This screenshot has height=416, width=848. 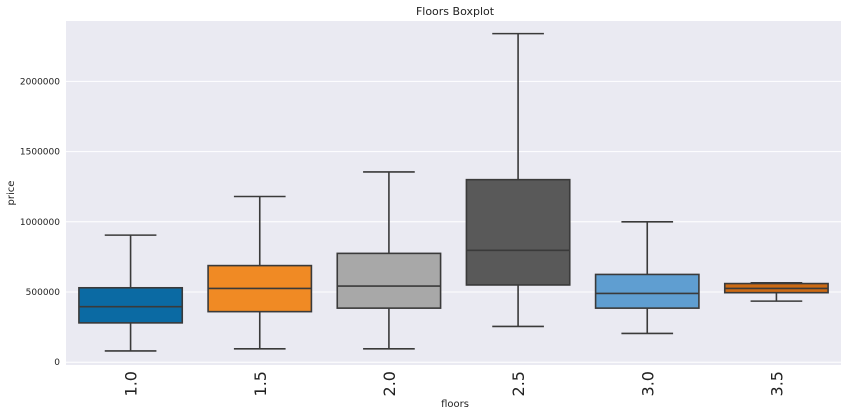 I want to click on y-axis-label: price, so click(x=11, y=193).